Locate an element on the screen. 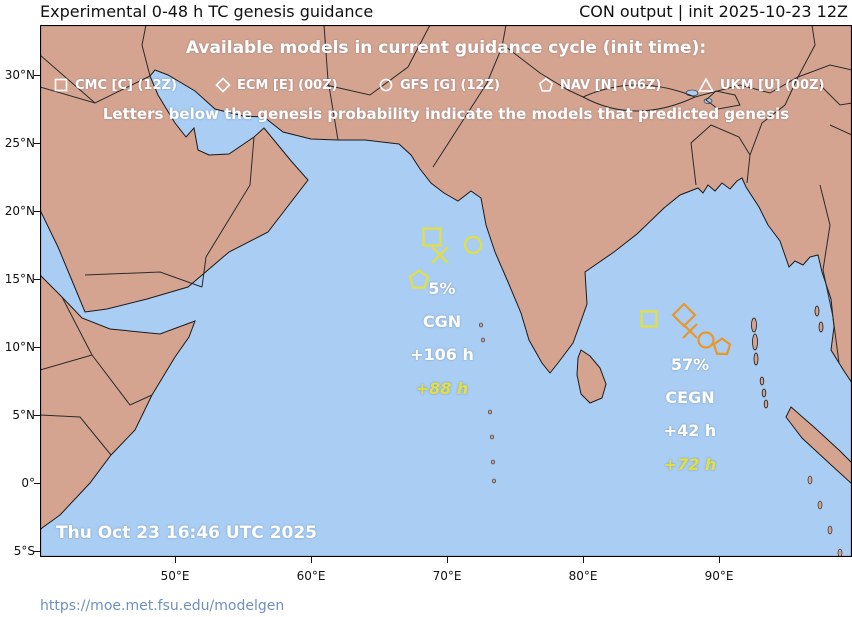 This screenshot has width=852, height=617. square-icon is located at coordinates (61, 85).